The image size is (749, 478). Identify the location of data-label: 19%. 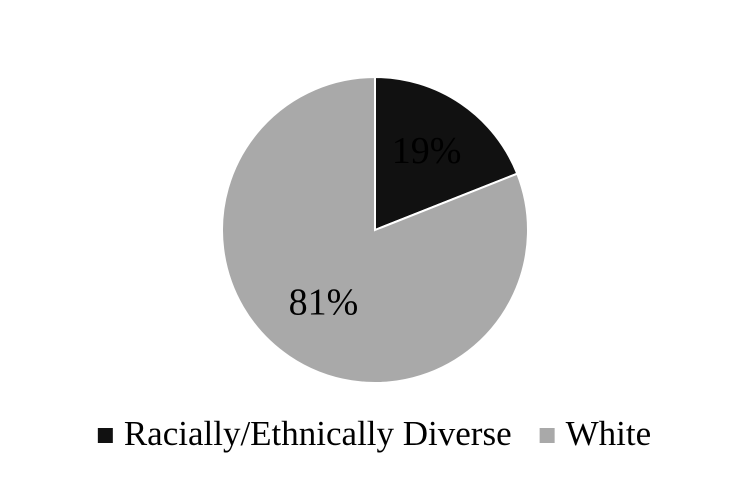
(427, 151).